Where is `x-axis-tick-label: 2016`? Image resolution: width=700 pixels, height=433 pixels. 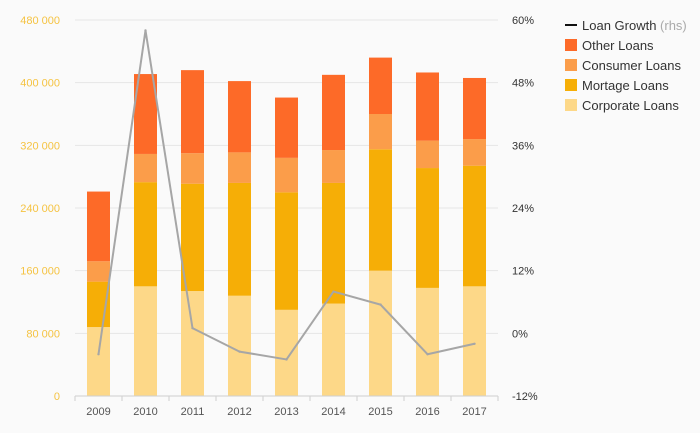
x-axis-tick-label: 2016 is located at coordinates (427, 412).